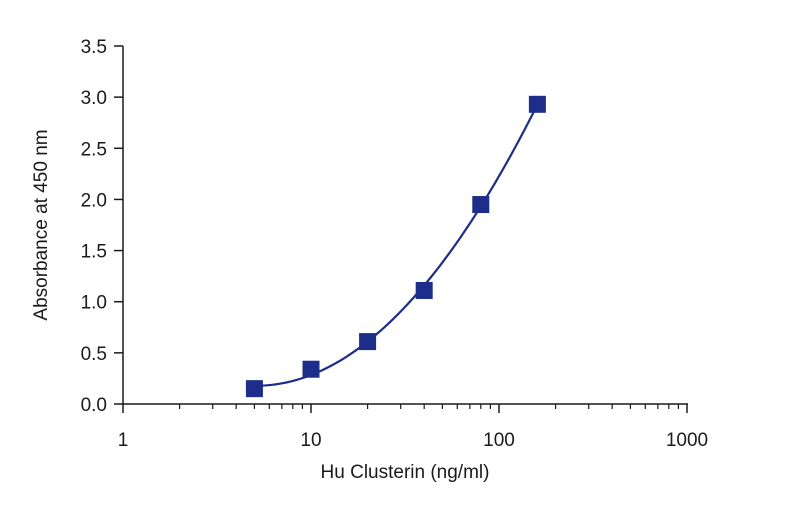  Describe the element at coordinates (499, 440) in the screenshot. I see `x-tick-label: 100` at that location.